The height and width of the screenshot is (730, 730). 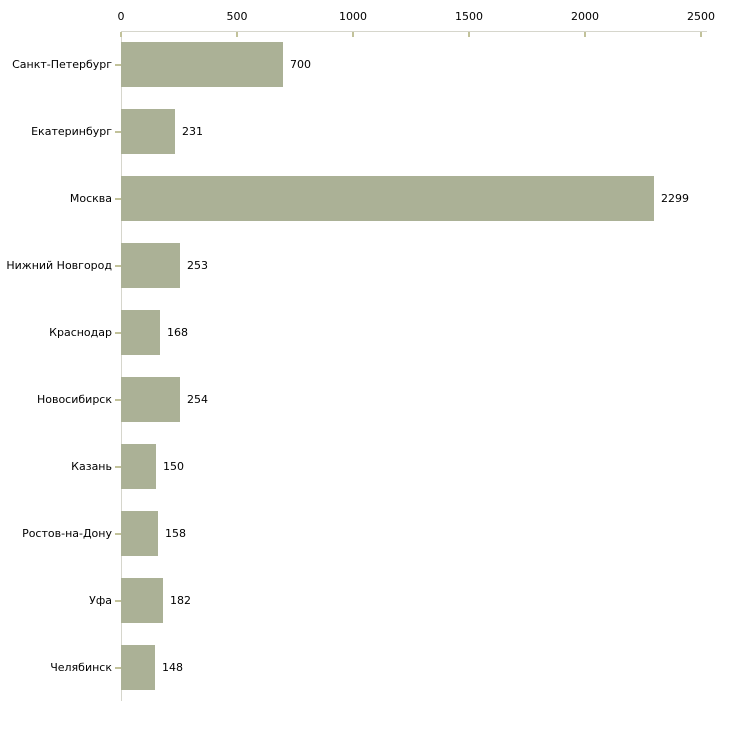 I want to click on category-label: Краснодар, so click(x=80, y=332).